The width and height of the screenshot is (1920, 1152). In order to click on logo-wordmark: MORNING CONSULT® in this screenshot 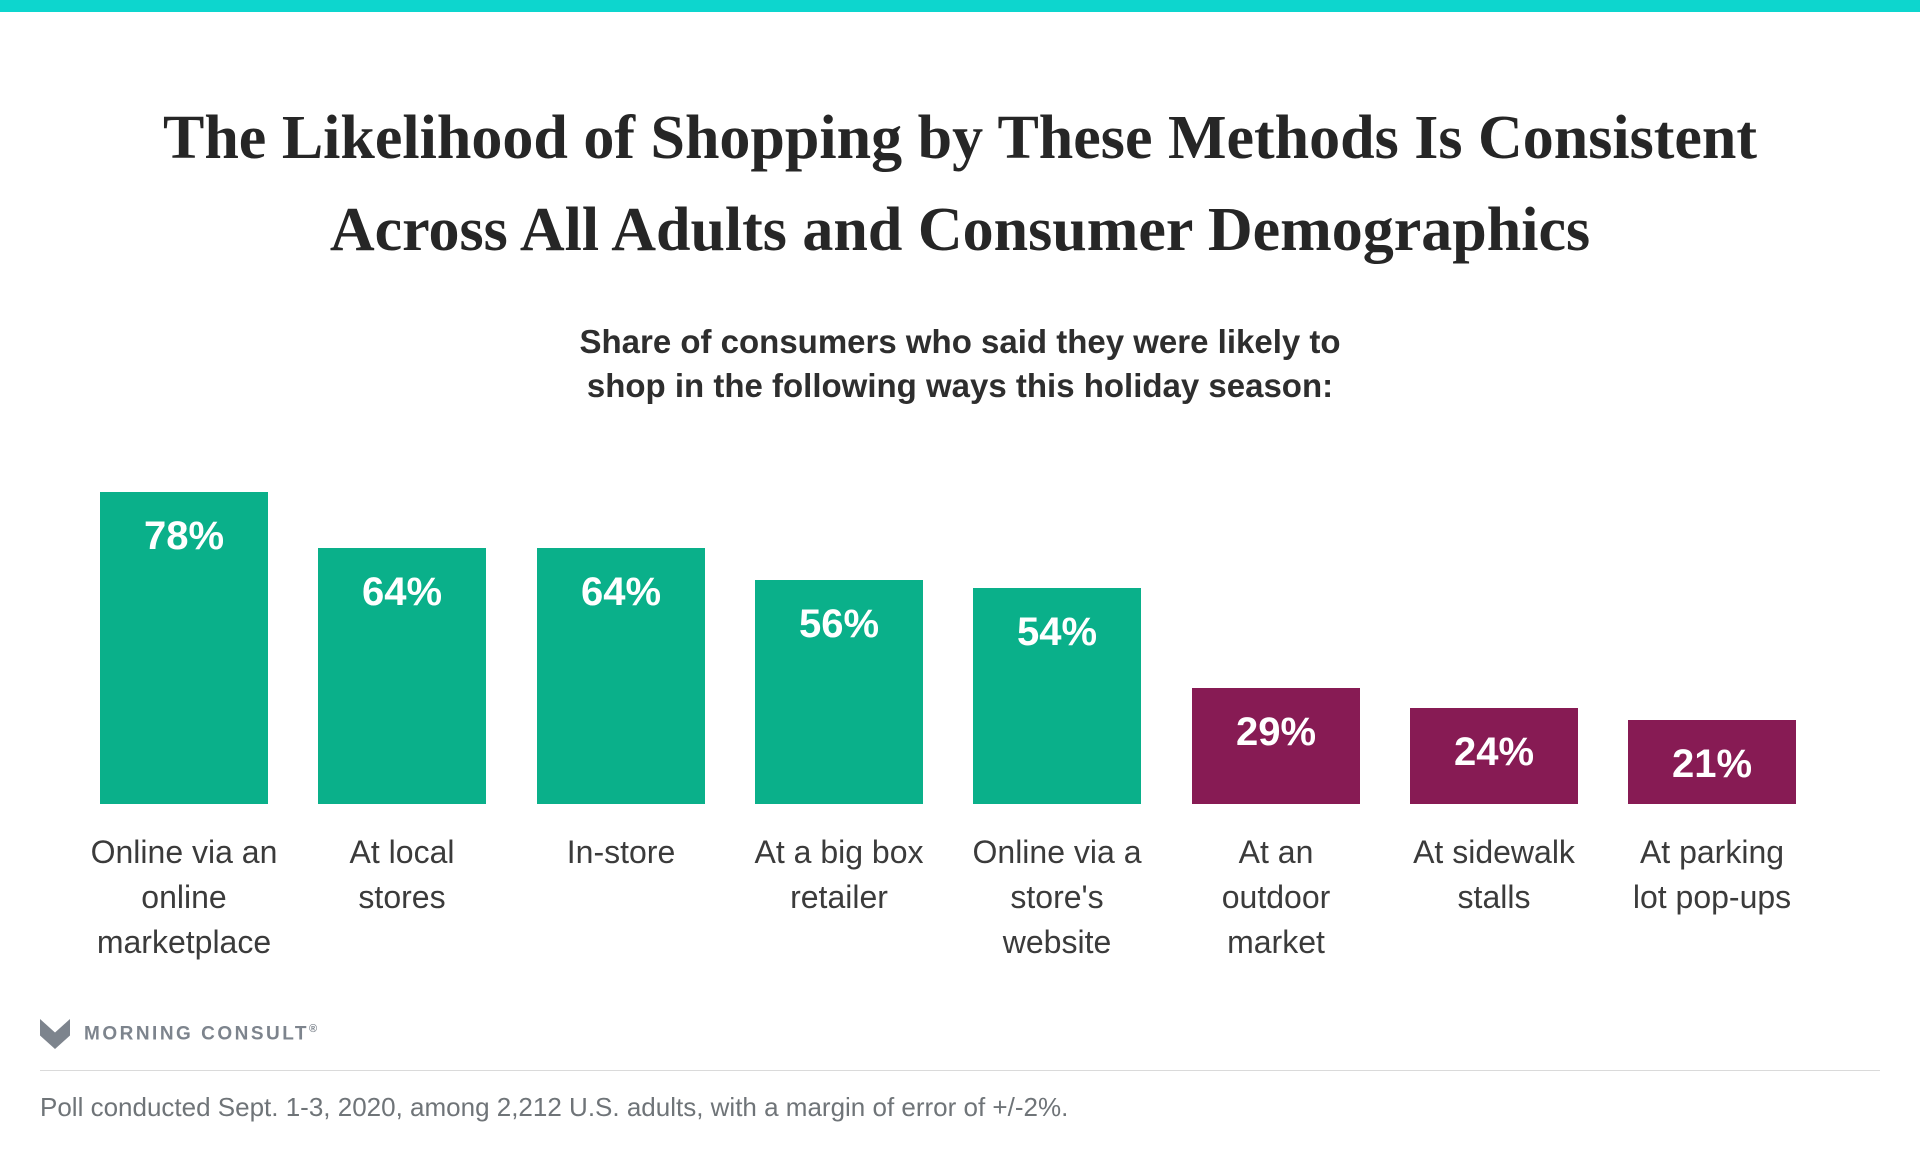, I will do `click(200, 1034)`.